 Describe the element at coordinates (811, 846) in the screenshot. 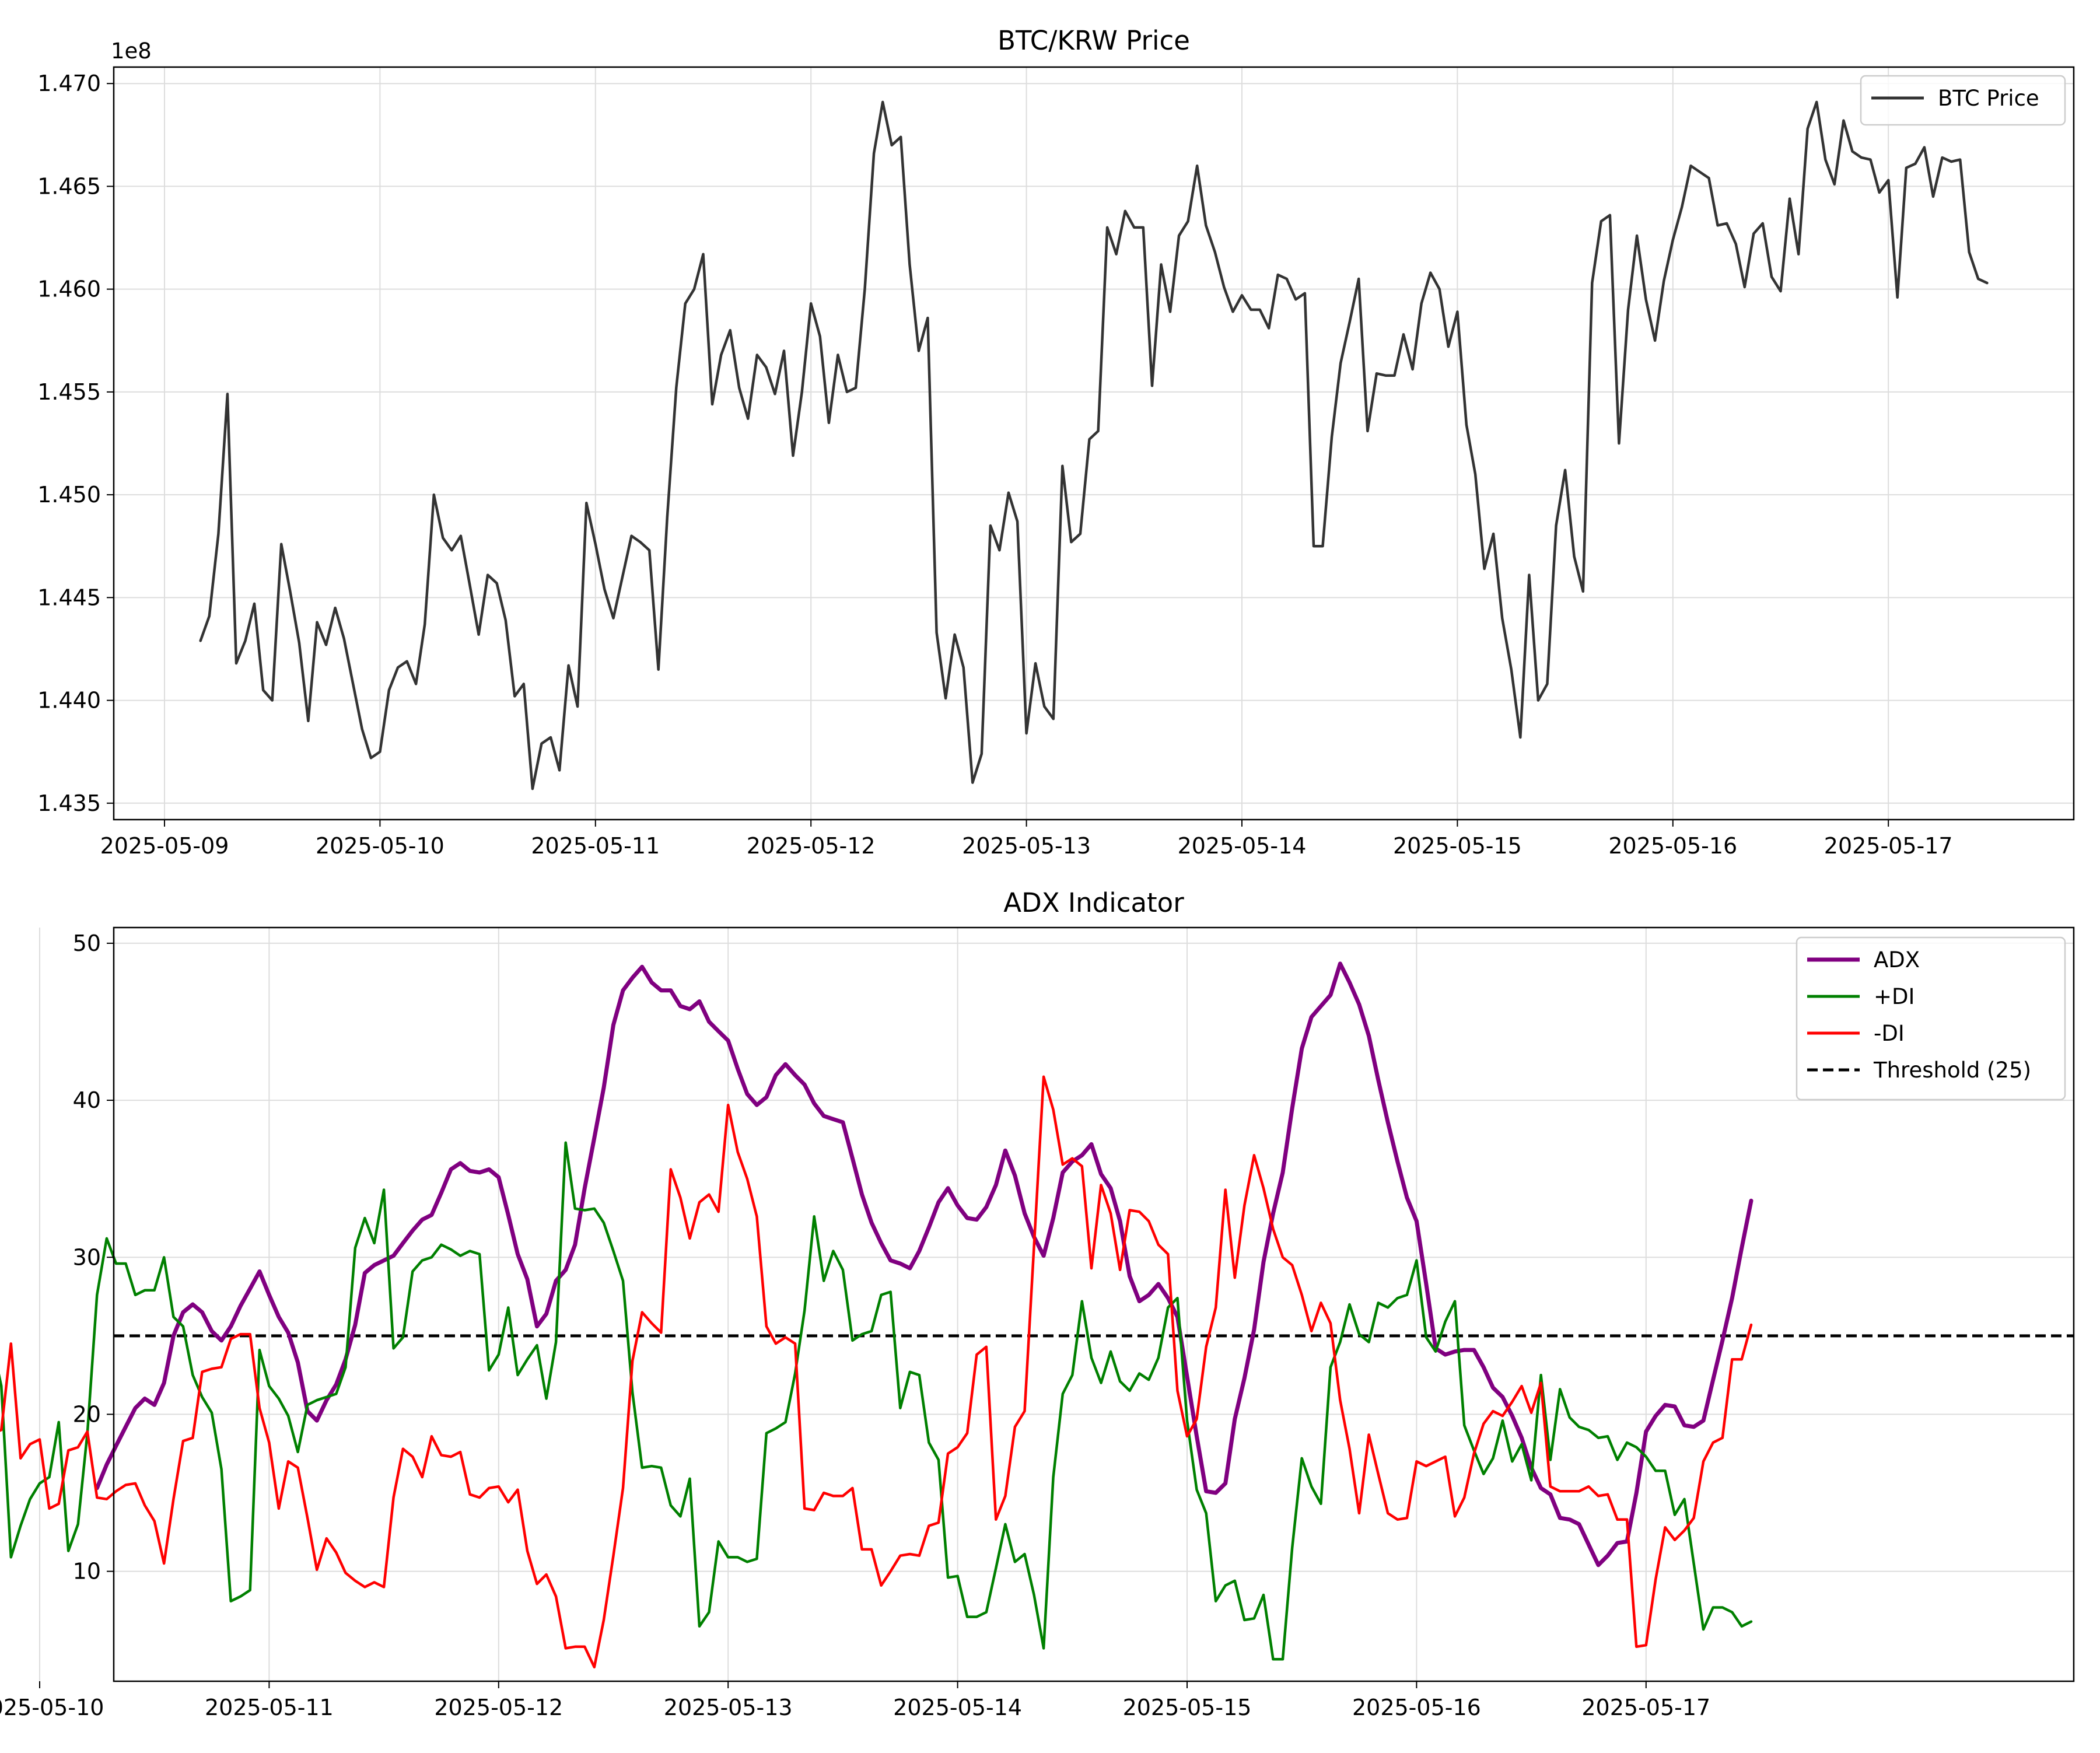

I see `price-x-tick-label: 2025-05-12` at that location.